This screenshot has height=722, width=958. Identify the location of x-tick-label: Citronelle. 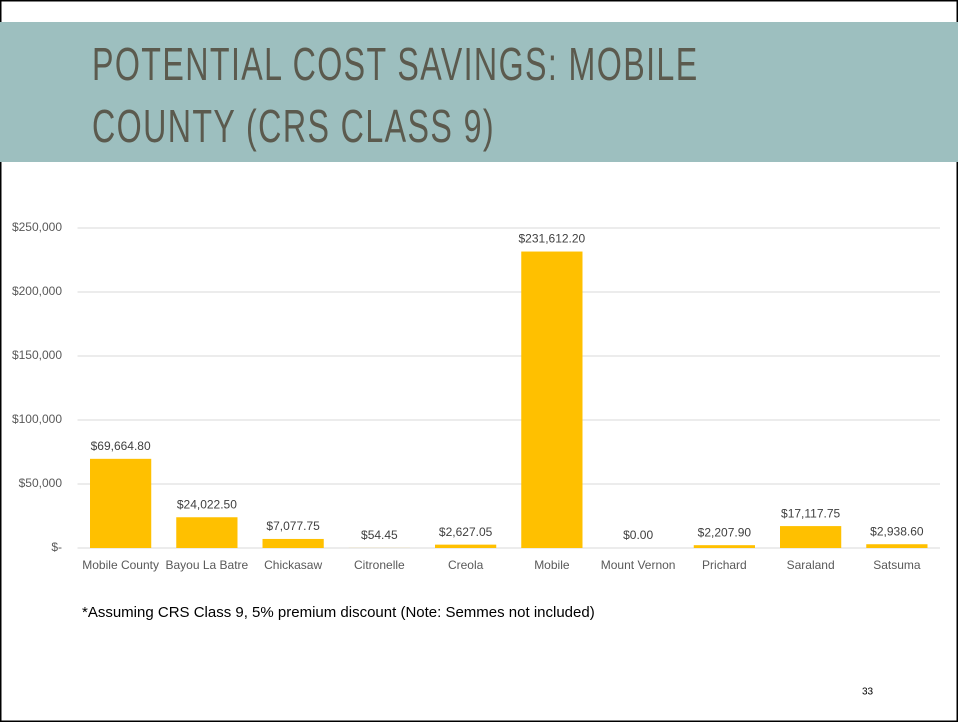
(379, 565).